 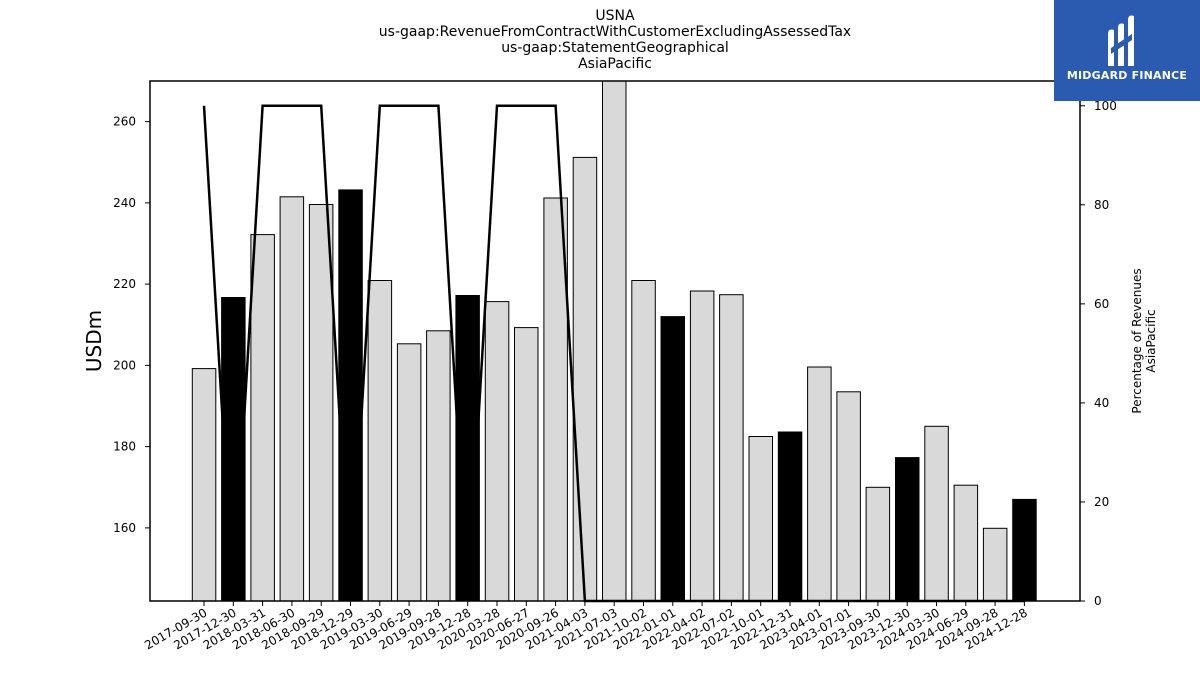 What do you see at coordinates (124, 284) in the screenshot?
I see `left-tick-label-220: 220` at bounding box center [124, 284].